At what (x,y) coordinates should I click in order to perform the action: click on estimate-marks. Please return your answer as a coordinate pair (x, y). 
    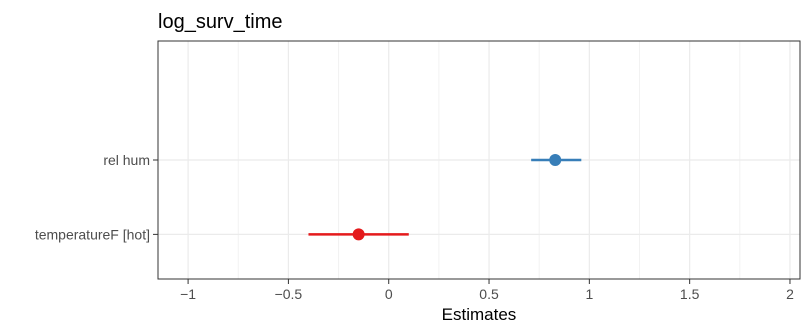
    Looking at the image, I should click on (445, 197).